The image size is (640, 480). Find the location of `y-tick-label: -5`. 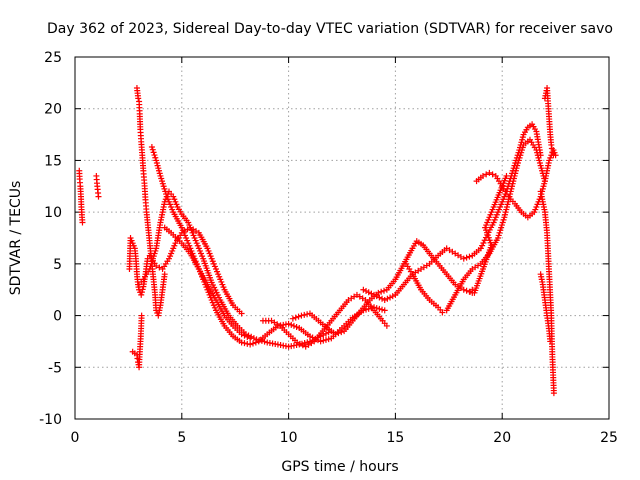

y-tick-label: -5 is located at coordinates (55, 368).